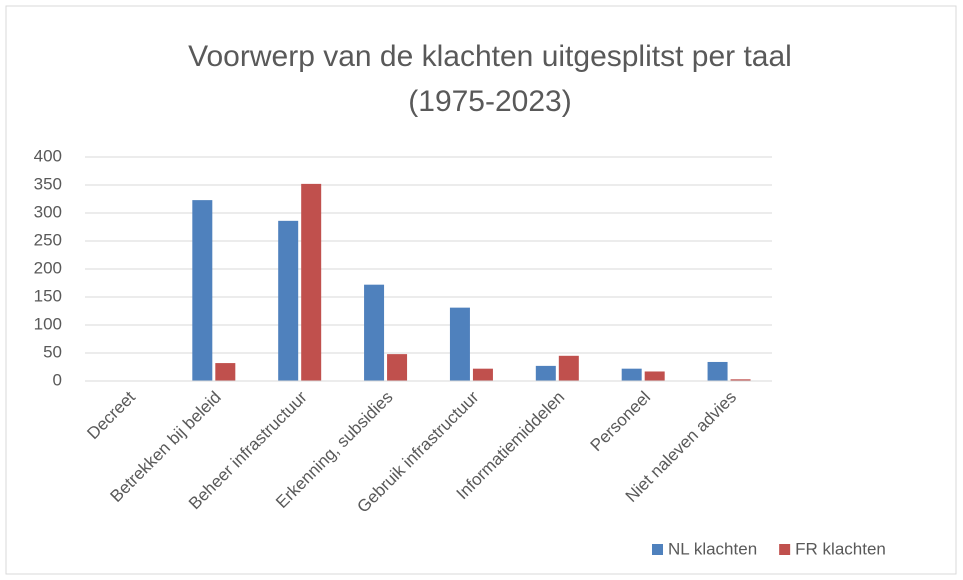 The image size is (963, 580). What do you see at coordinates (48, 295) in the screenshot?
I see `y-tick-label: 150` at bounding box center [48, 295].